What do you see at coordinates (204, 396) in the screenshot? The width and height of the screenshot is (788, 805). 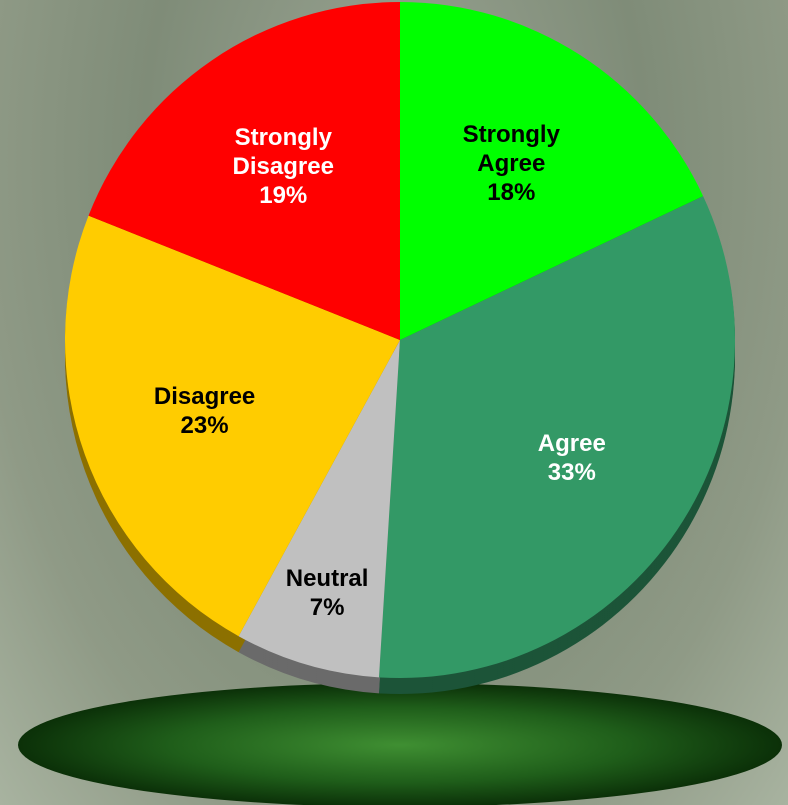 I see `category-label: Disagree` at bounding box center [204, 396].